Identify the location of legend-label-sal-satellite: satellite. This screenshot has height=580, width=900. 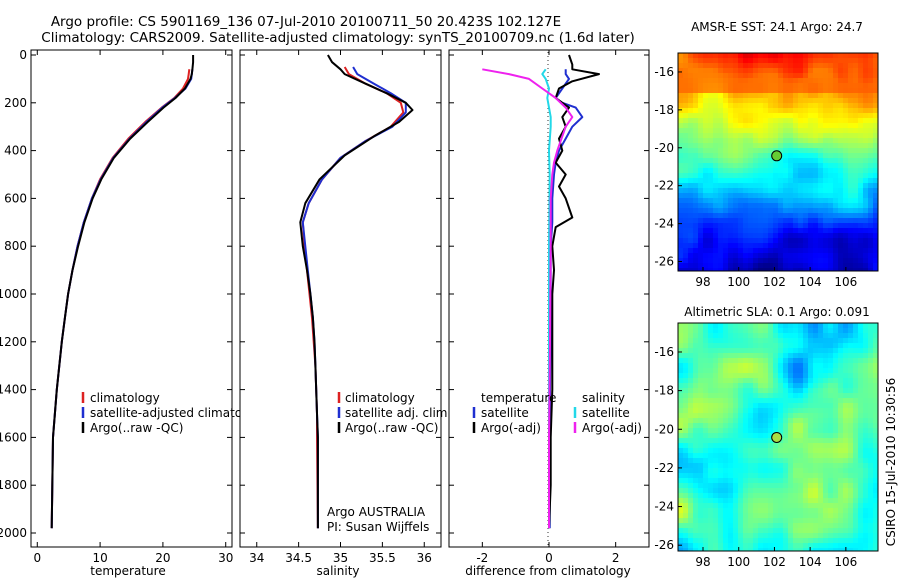
(606, 413).